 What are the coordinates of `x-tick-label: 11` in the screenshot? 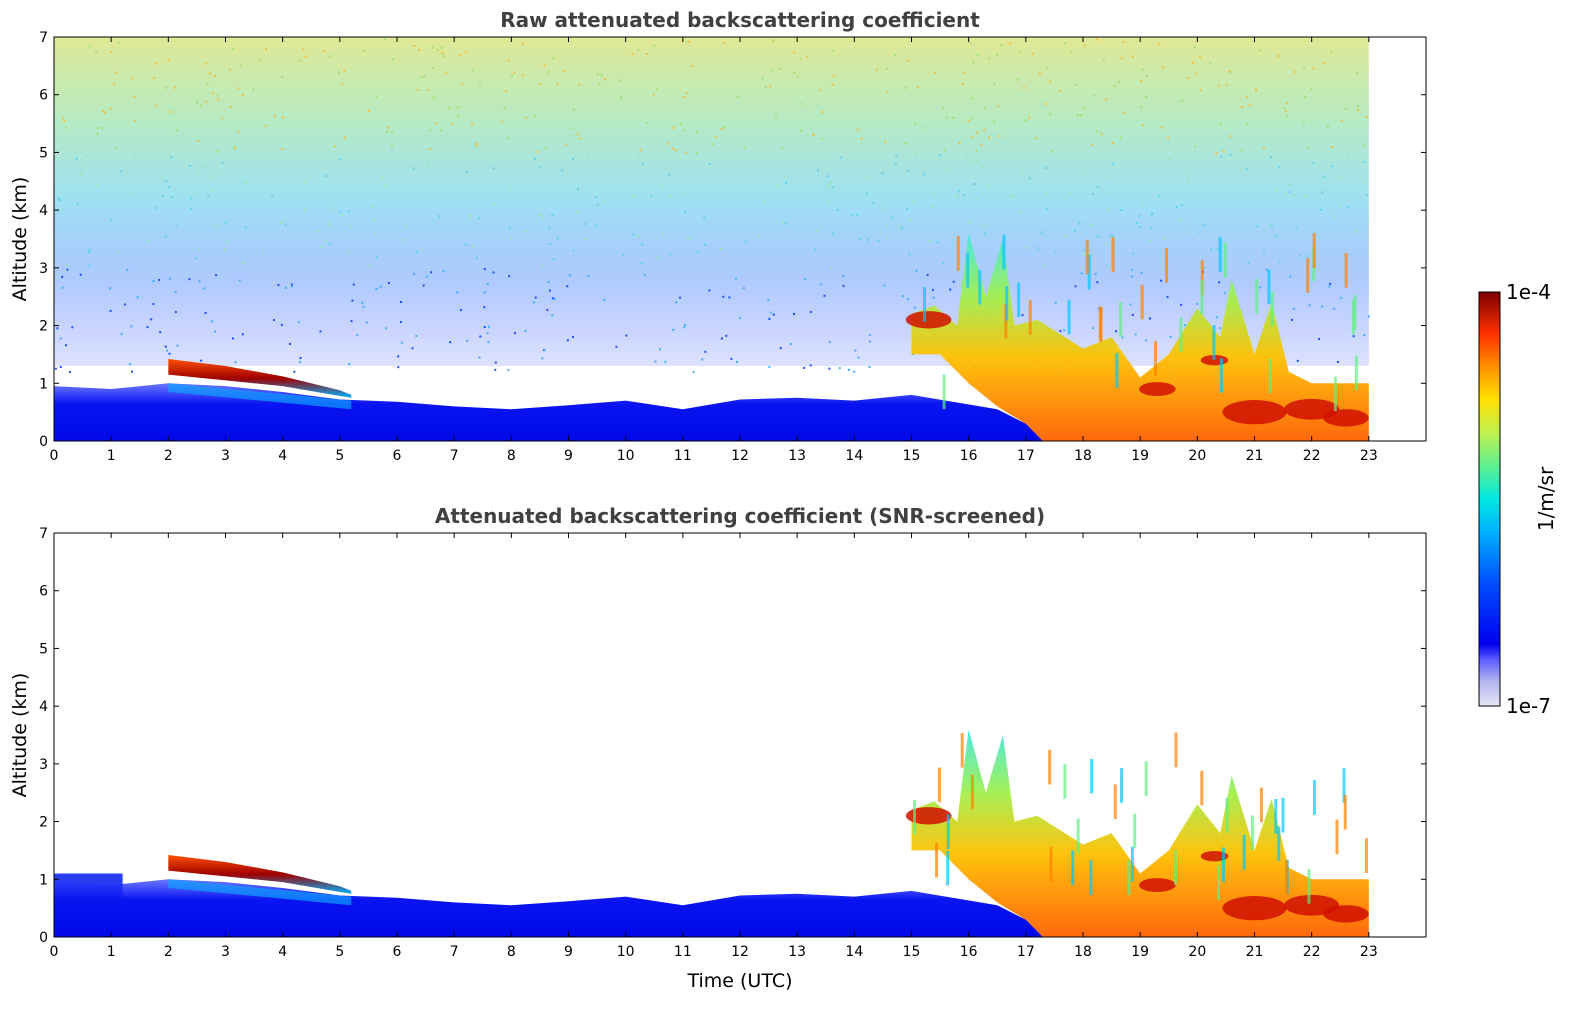 It's located at (683, 456).